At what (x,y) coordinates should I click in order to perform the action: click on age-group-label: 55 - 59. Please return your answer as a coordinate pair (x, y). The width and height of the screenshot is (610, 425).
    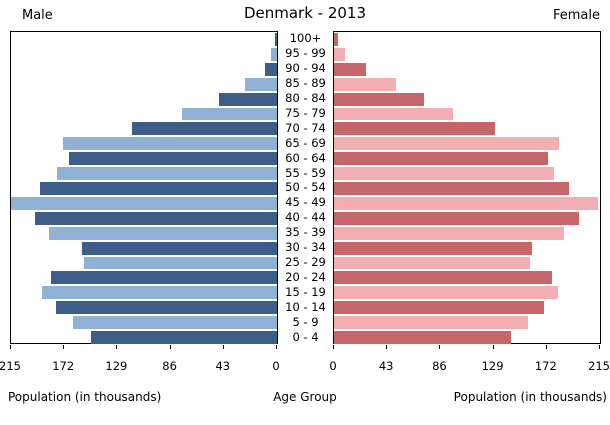
    Looking at the image, I should click on (305, 172).